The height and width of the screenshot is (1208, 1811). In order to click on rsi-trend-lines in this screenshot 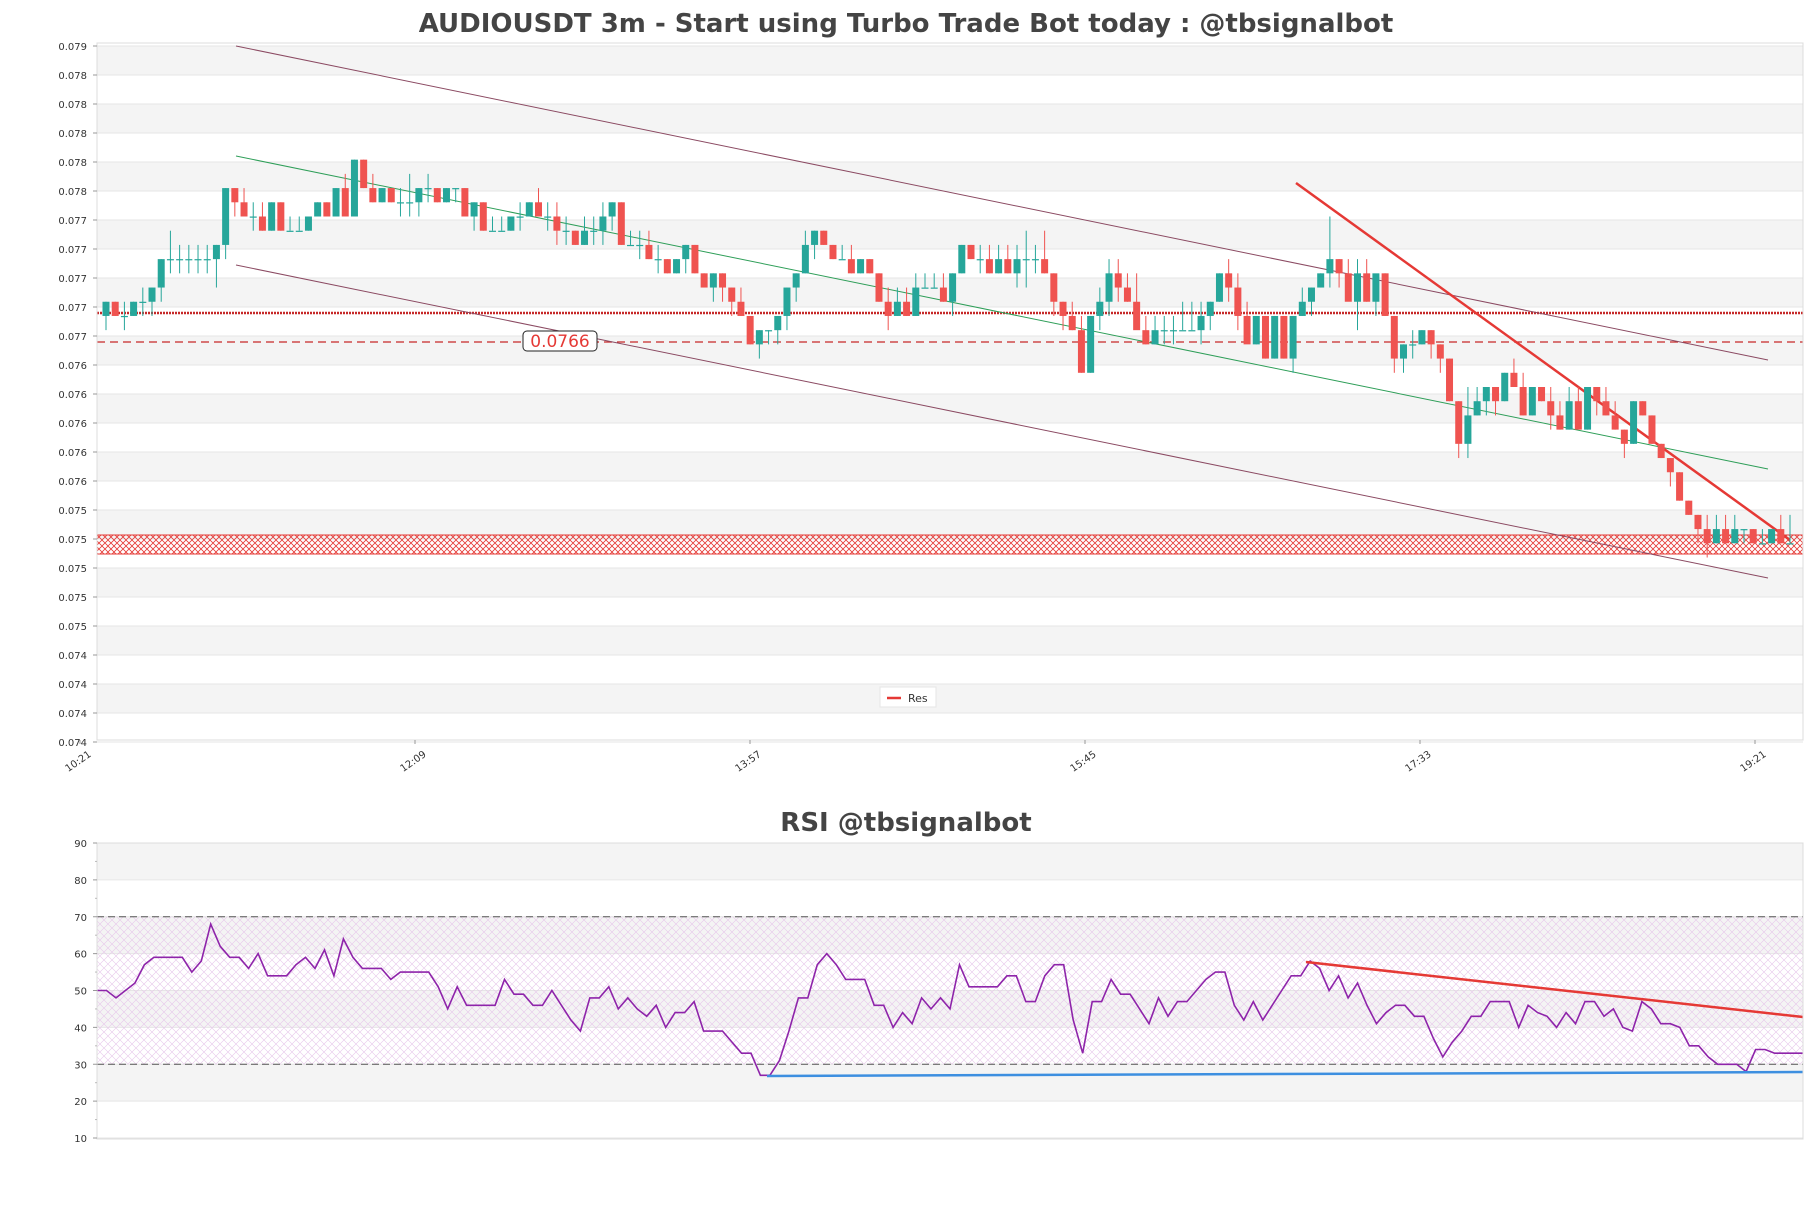, I will do `click(1285, 1019)`.